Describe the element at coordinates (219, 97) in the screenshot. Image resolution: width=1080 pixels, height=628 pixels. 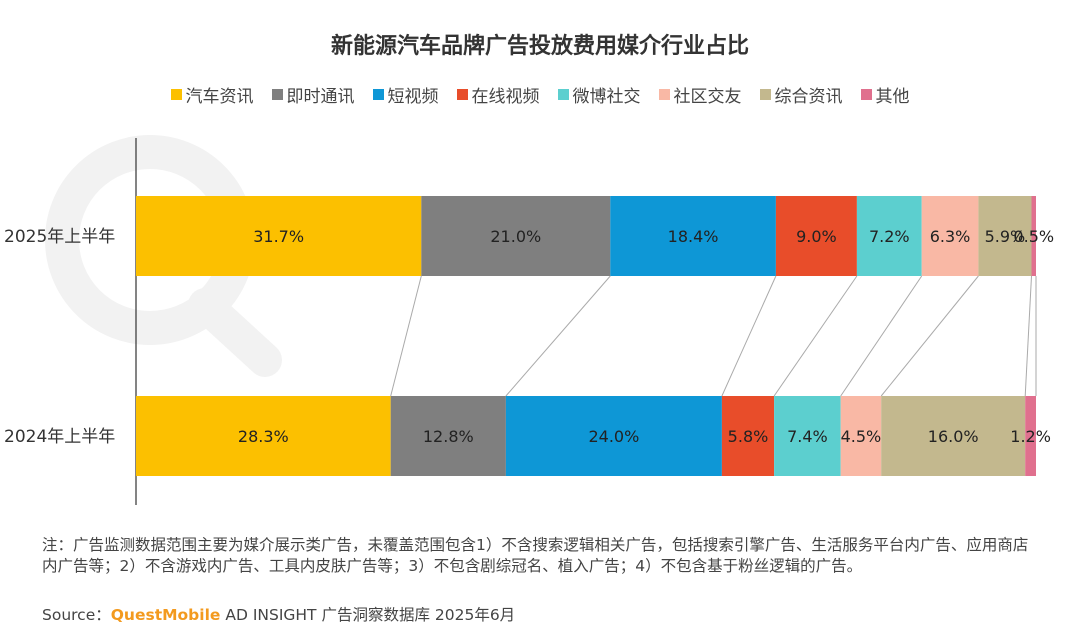
I see `legend-label: 汽车资讯` at that location.